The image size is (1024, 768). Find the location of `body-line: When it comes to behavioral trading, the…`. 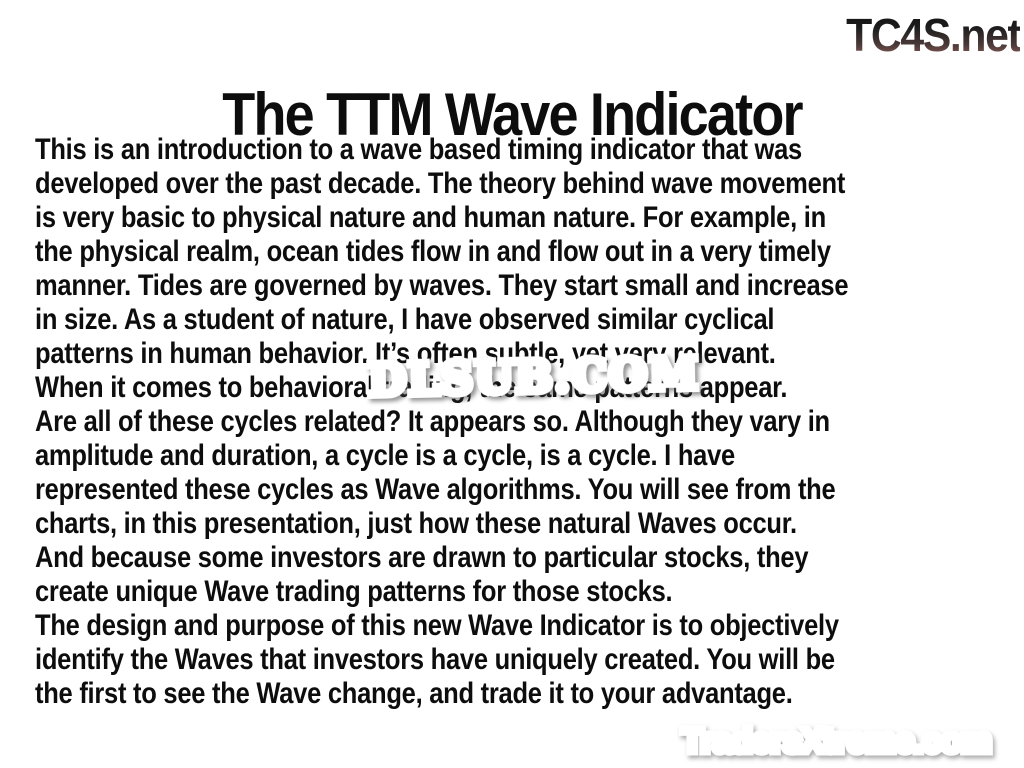

body-line: When it comes to behavioral trading, the… is located at coordinates (411, 387).